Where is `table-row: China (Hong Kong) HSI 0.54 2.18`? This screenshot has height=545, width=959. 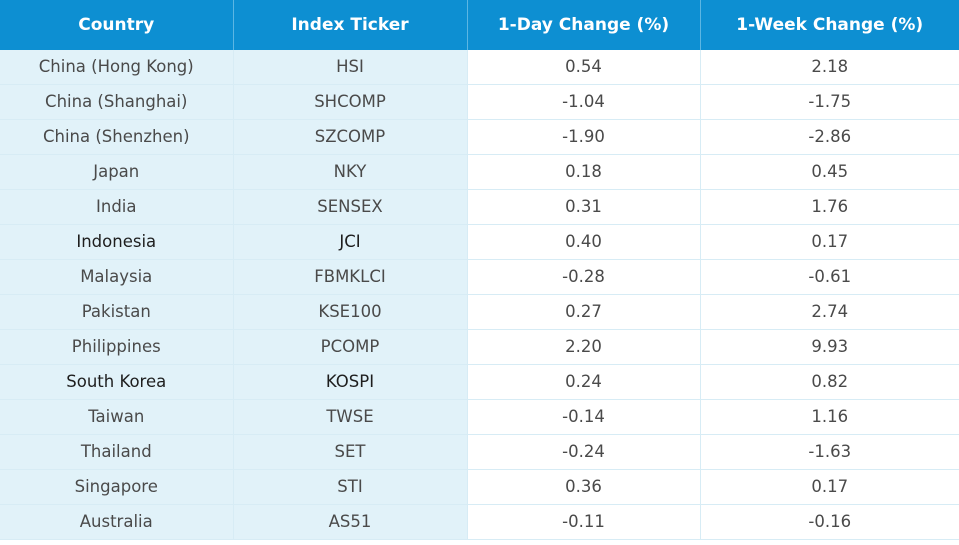 table-row: China (Hong Kong) HSI 0.54 2.18 is located at coordinates (479, 67).